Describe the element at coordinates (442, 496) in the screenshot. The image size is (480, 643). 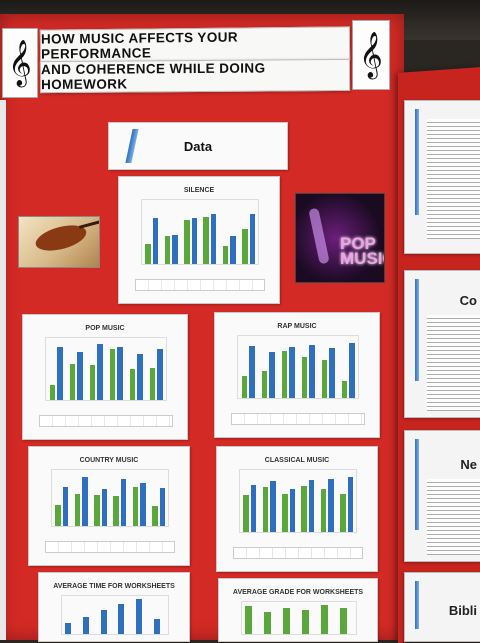
I see `side-next-card: Ne` at that location.